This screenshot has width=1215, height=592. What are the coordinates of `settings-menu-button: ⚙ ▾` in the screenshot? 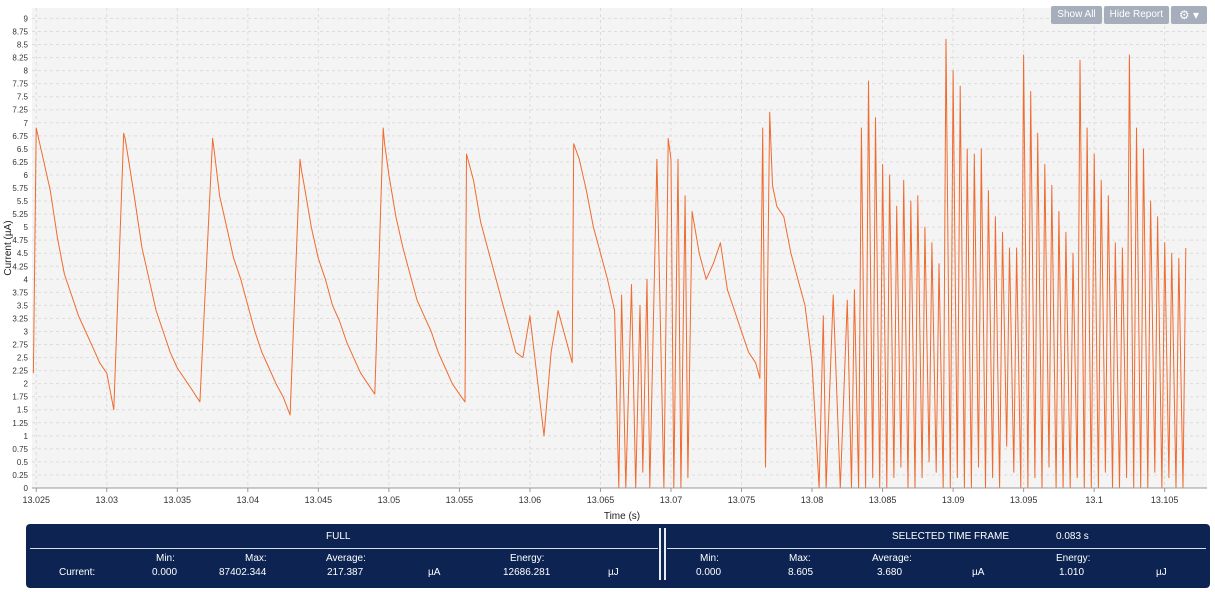 It's located at (1189, 15).